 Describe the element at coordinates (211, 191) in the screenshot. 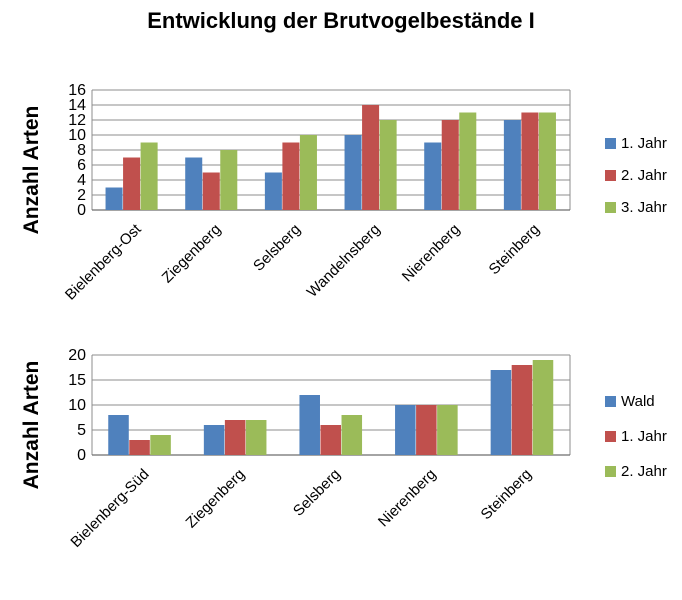

I see `chart1-bar-ziegenberg-series2` at that location.